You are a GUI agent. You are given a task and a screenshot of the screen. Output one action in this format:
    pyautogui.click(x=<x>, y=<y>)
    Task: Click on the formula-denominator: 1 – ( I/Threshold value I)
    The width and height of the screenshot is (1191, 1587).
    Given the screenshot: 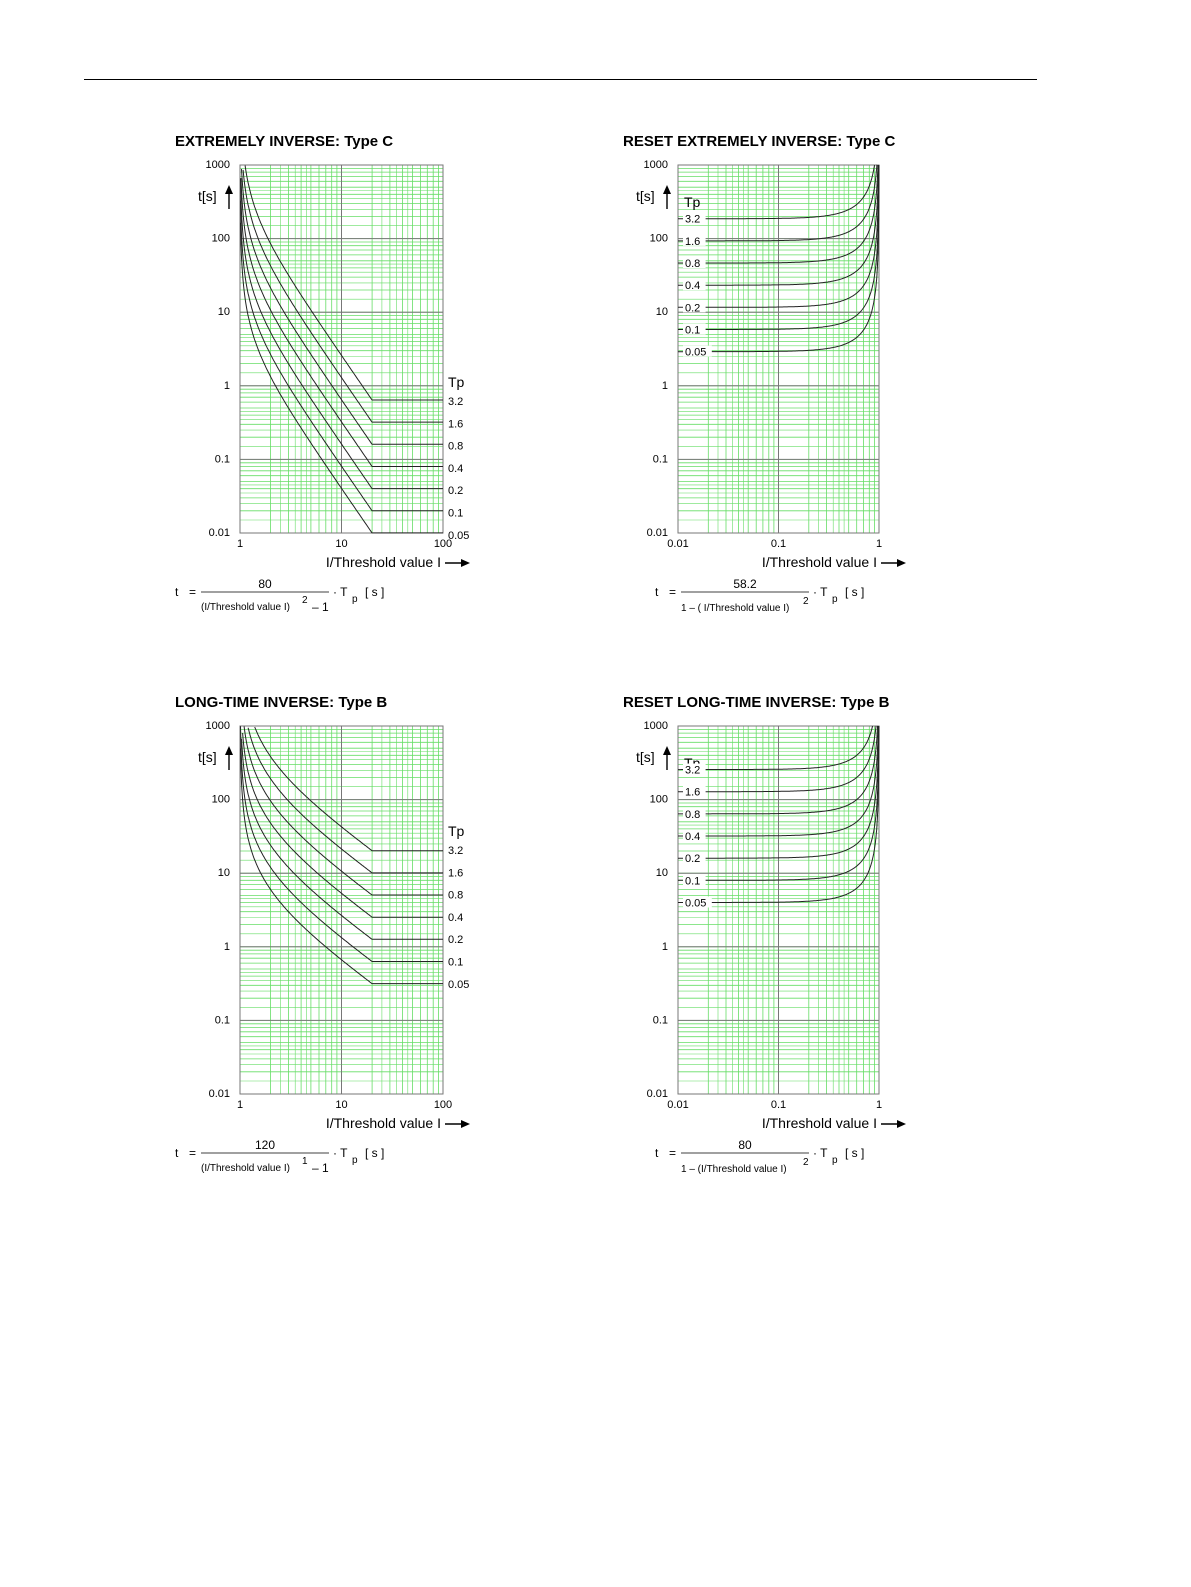 What is the action you would take?
    pyautogui.click(x=735, y=608)
    